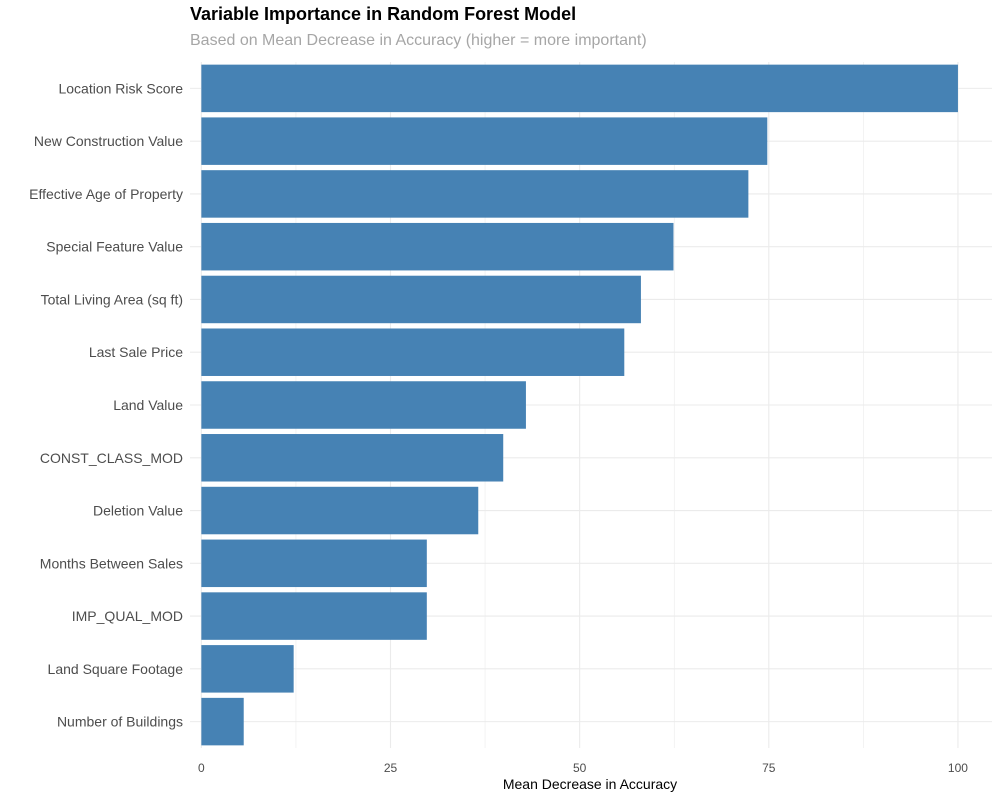 The height and width of the screenshot is (800, 1000). I want to click on x-axis-ticks: 0 25 50 75 100, so click(583, 768).